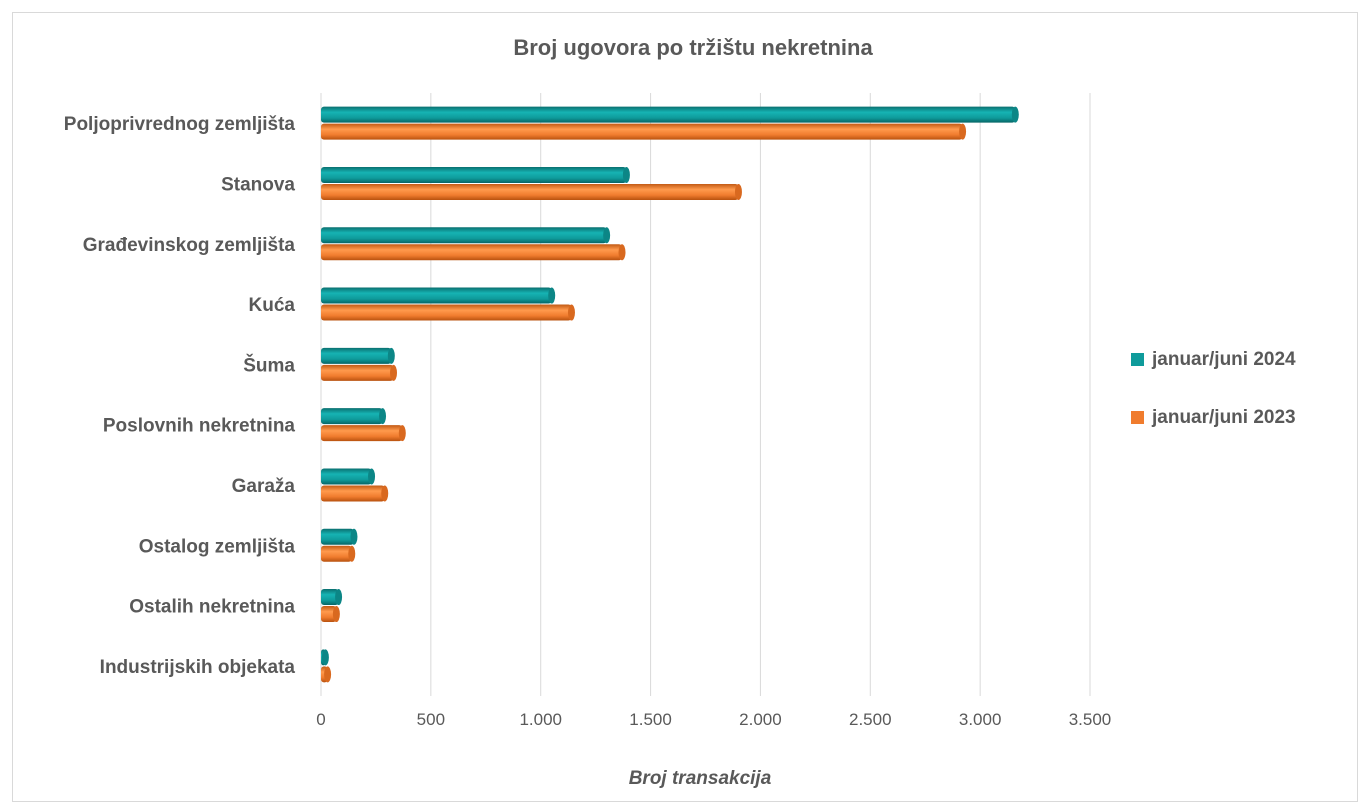  What do you see at coordinates (199, 426) in the screenshot?
I see `category-label: Poslovnih nekretnina` at bounding box center [199, 426].